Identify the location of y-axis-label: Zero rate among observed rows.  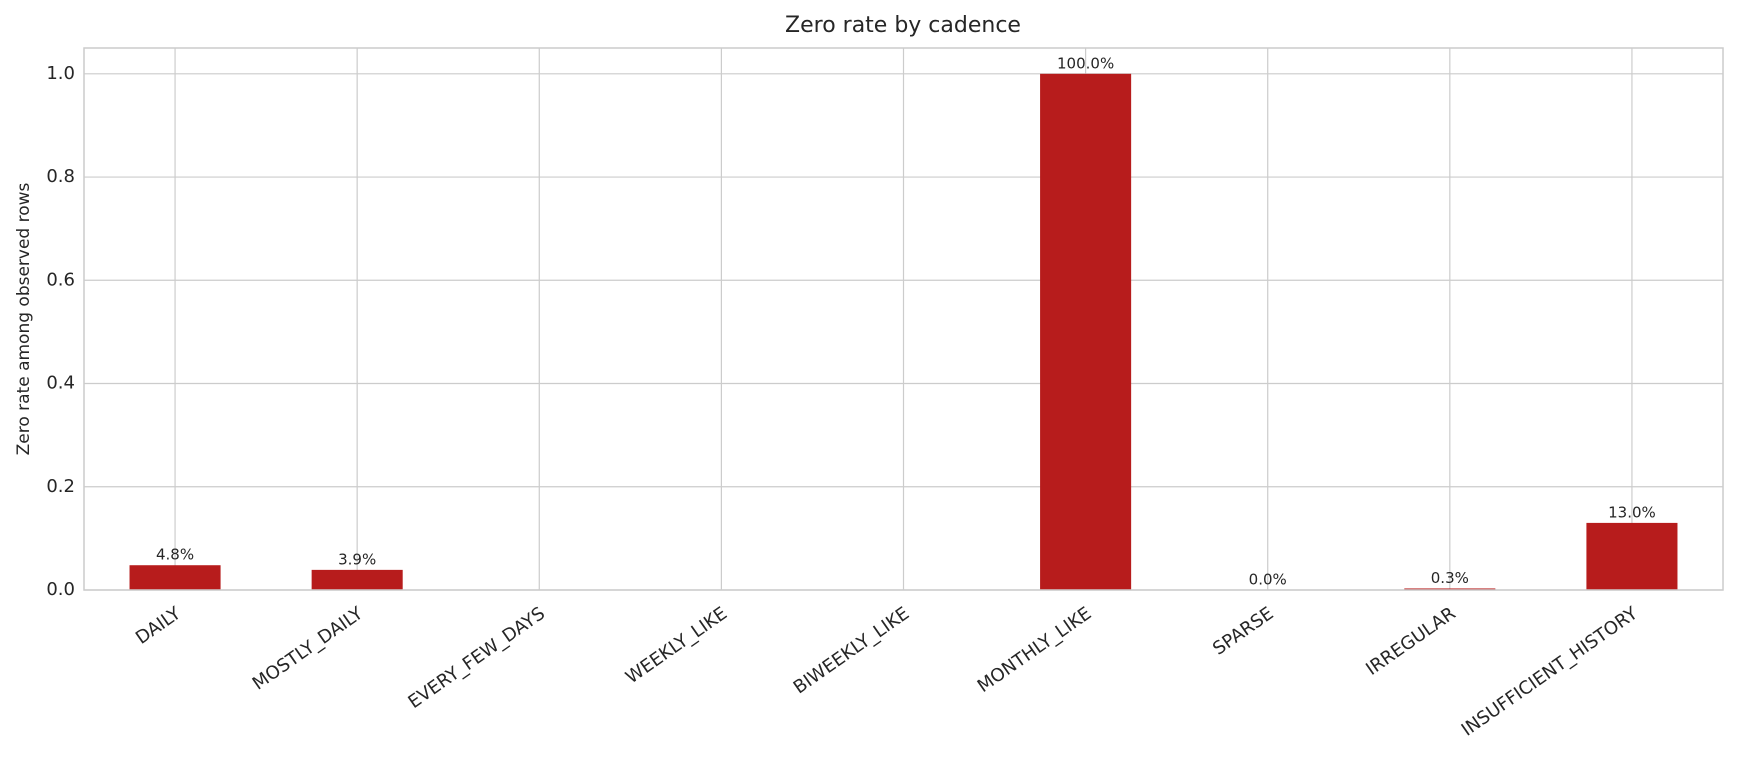
(24, 318).